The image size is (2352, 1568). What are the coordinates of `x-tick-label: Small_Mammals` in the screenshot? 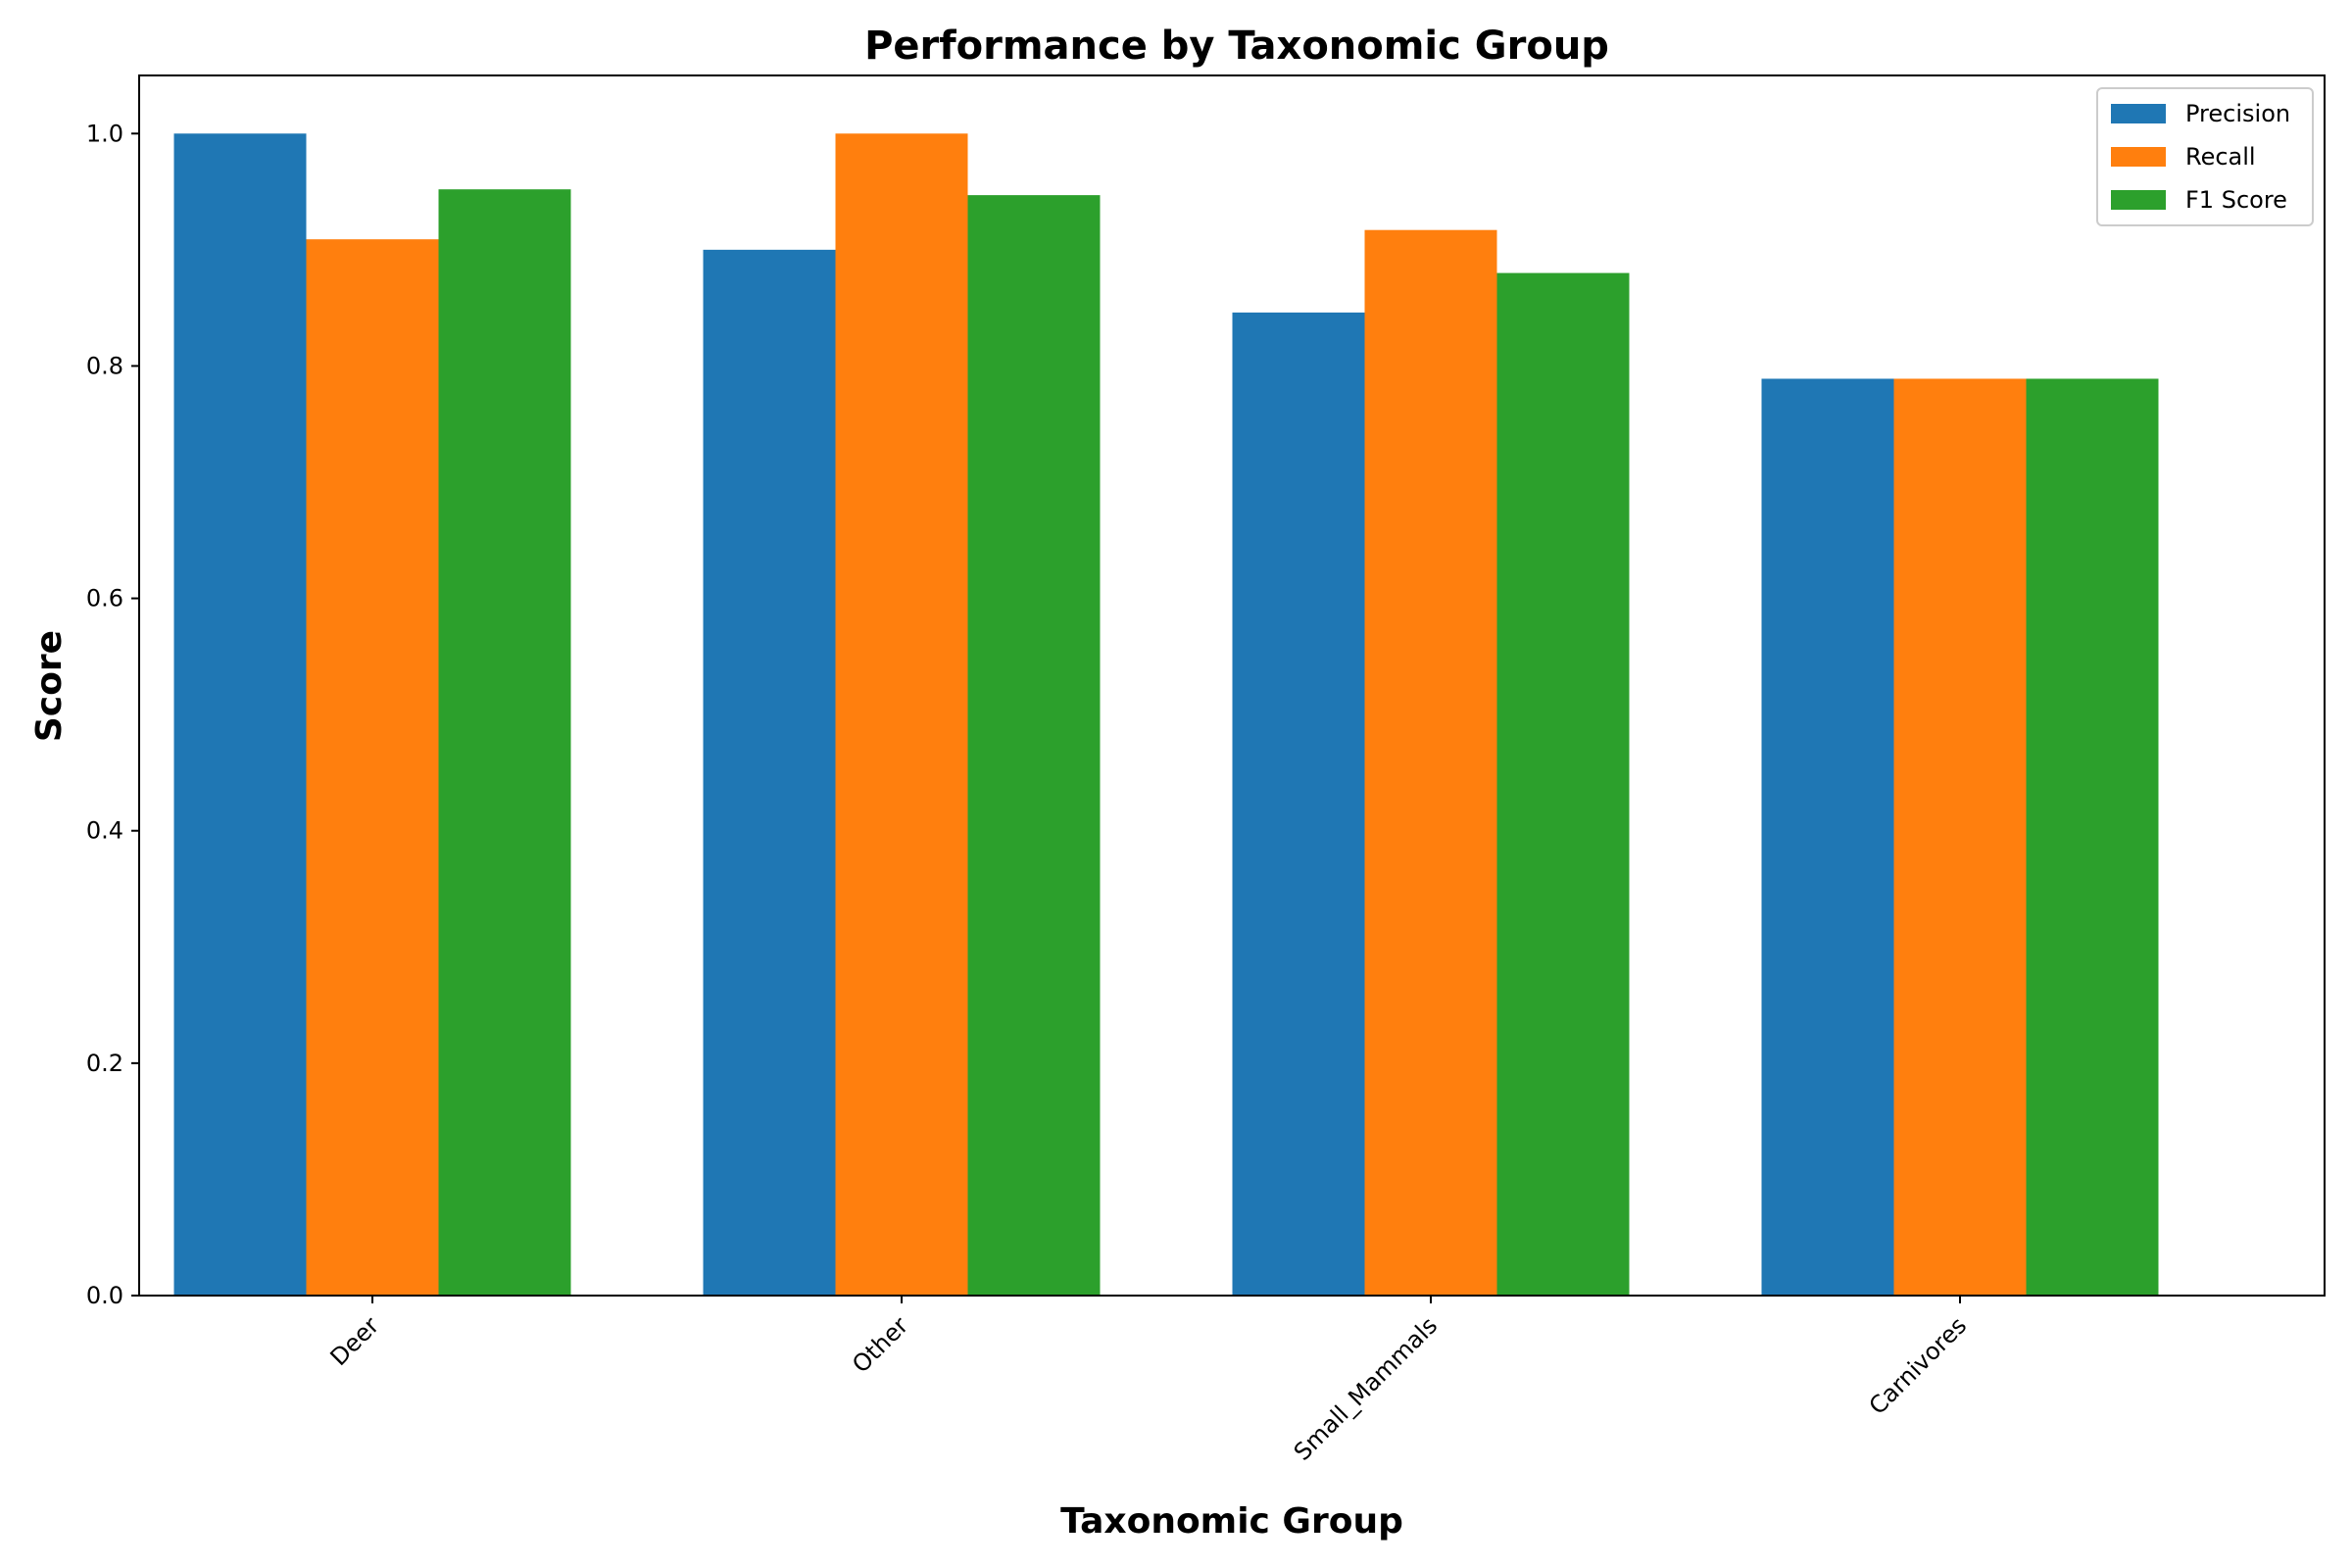 It's located at (1366, 1388).